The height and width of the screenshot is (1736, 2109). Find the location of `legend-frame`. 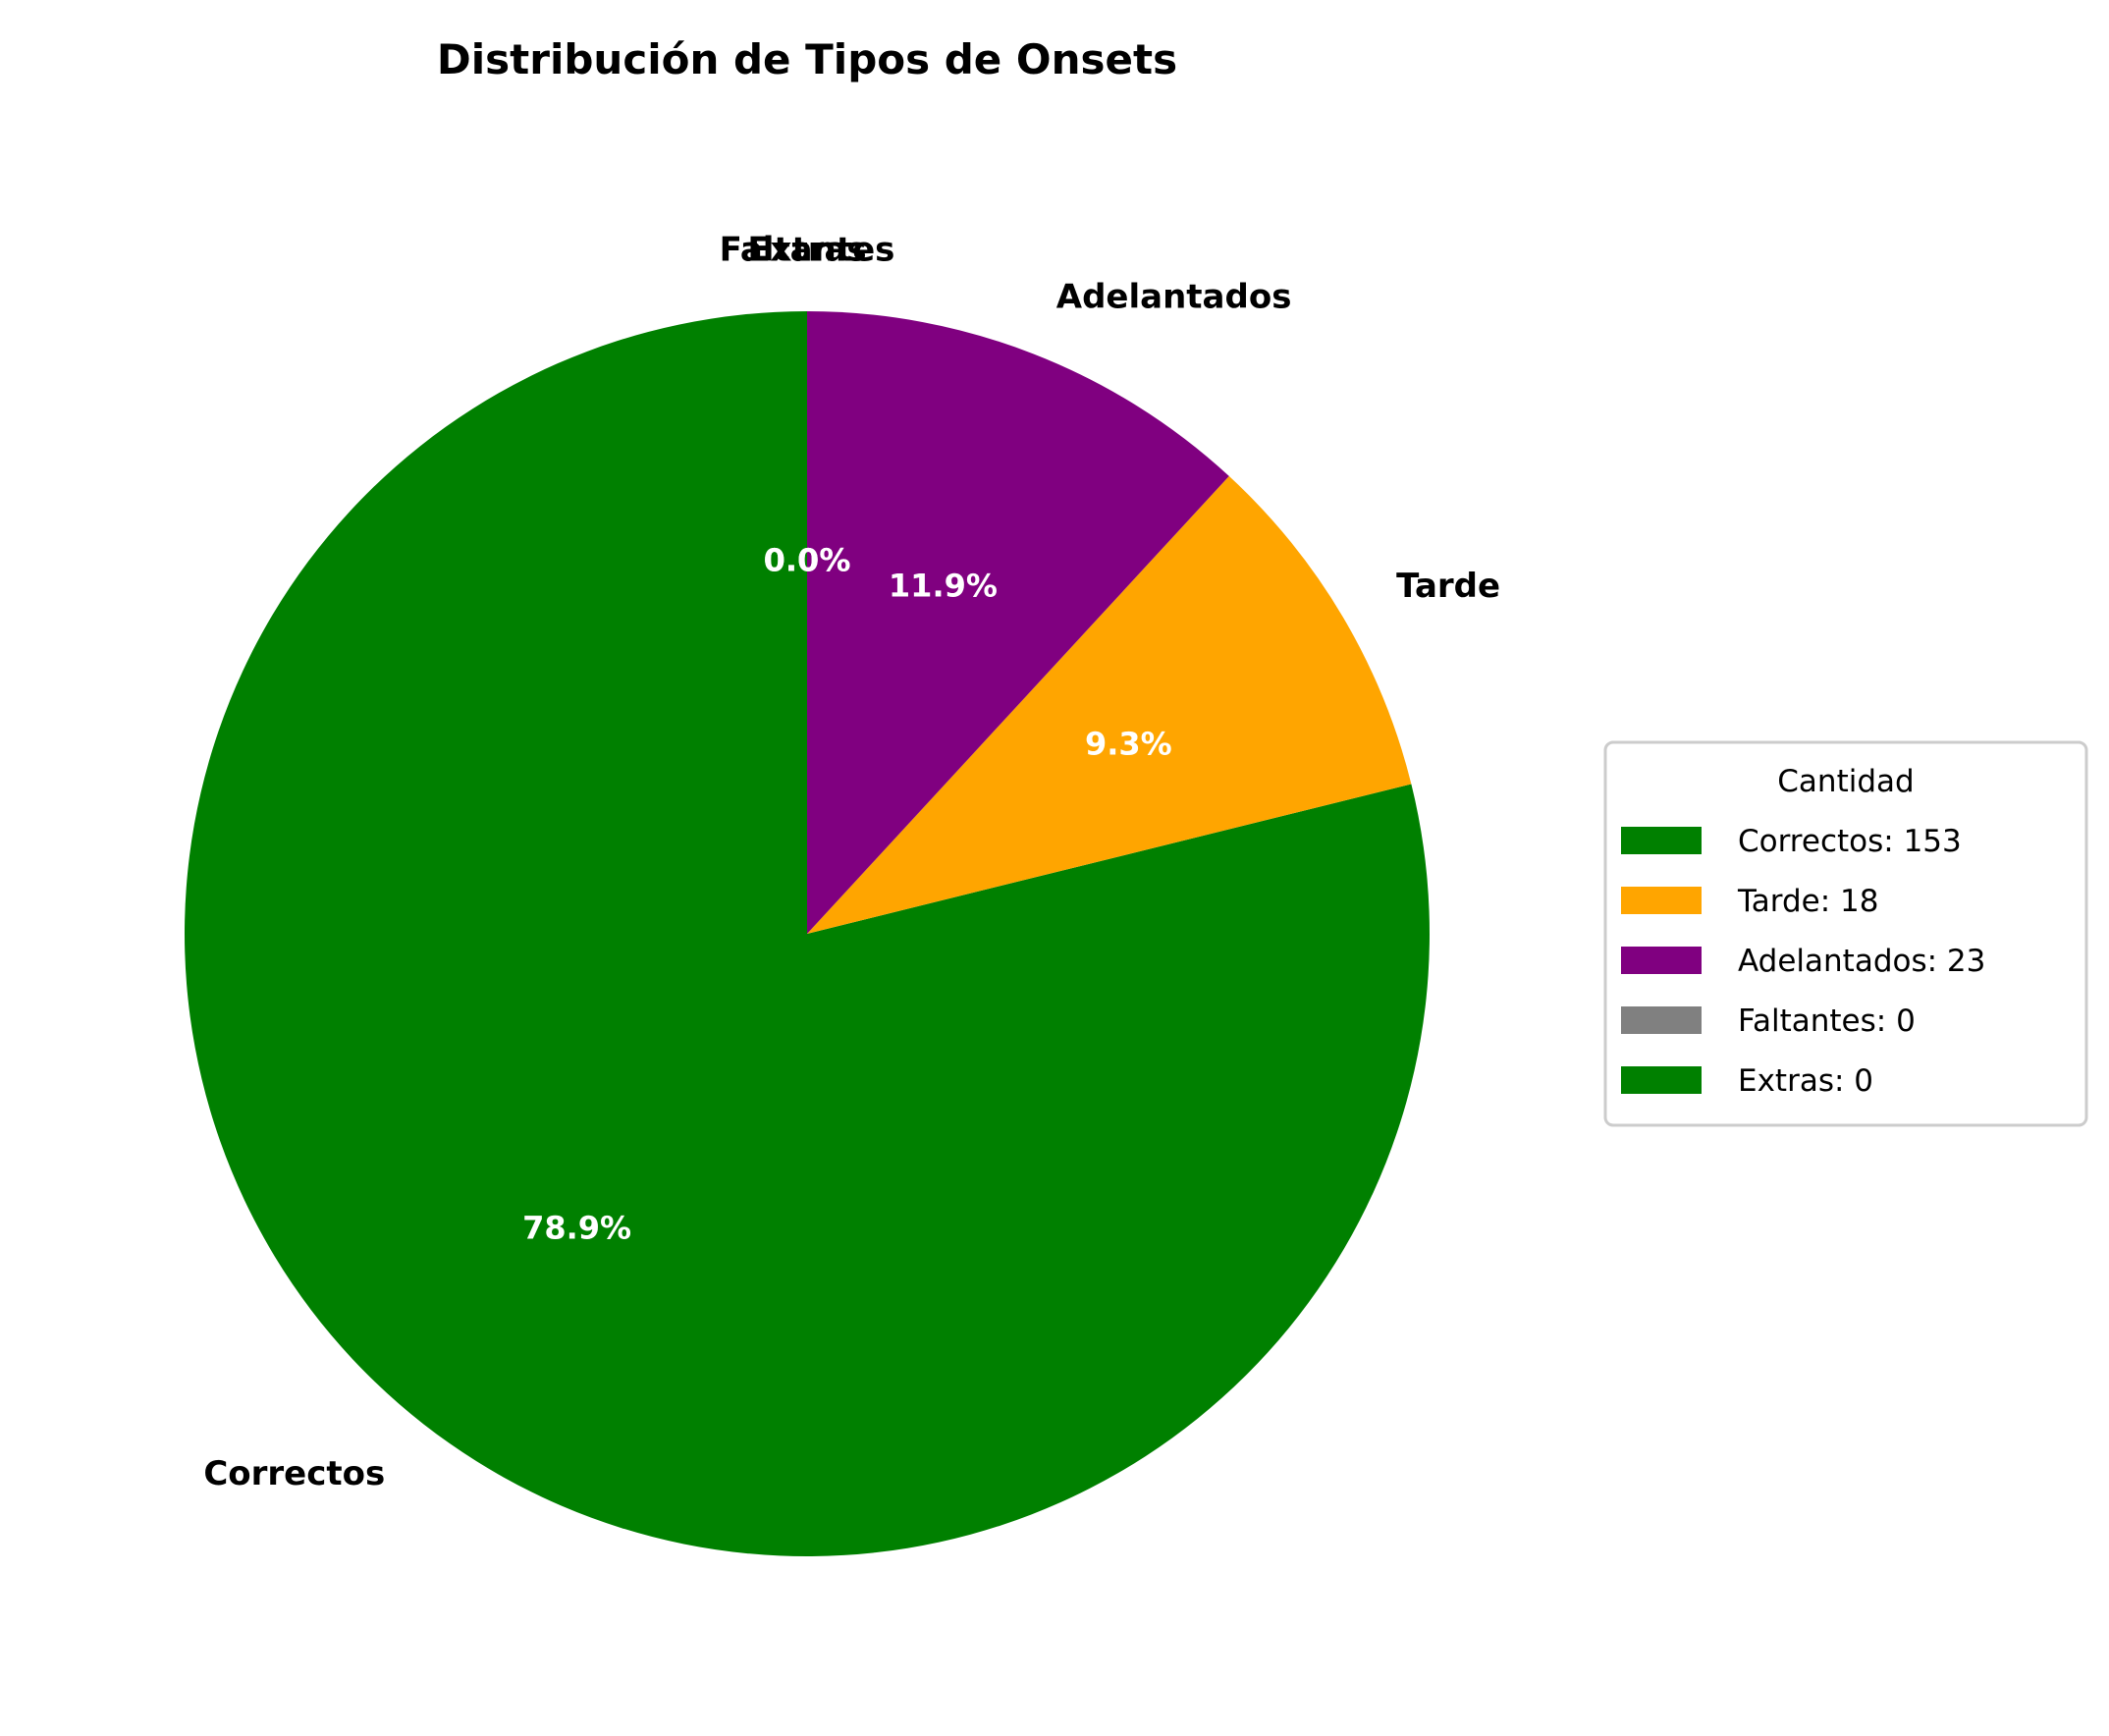

legend-frame is located at coordinates (1845, 933).